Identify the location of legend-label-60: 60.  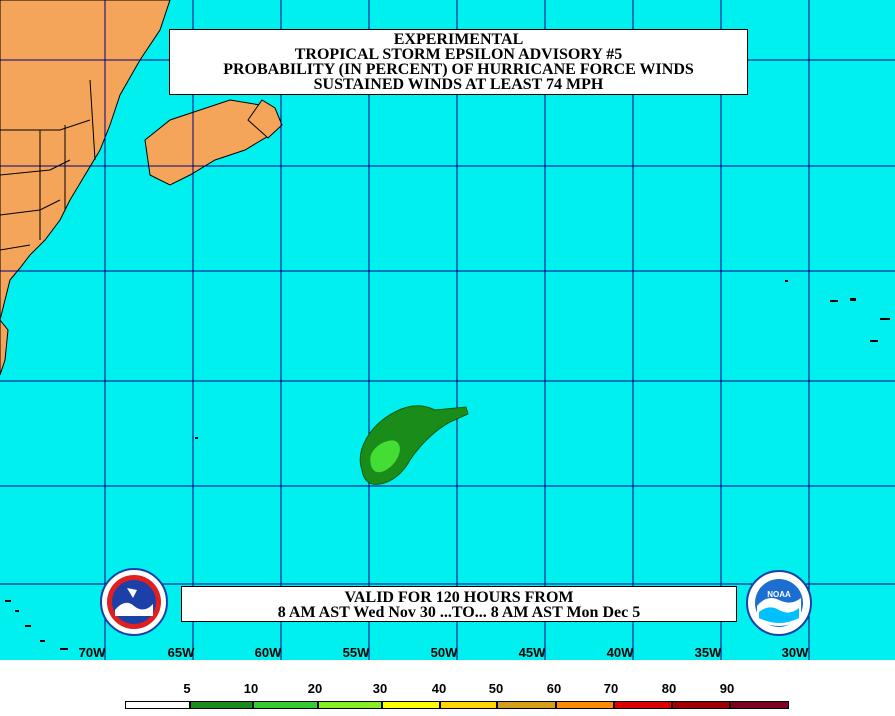
(554, 688).